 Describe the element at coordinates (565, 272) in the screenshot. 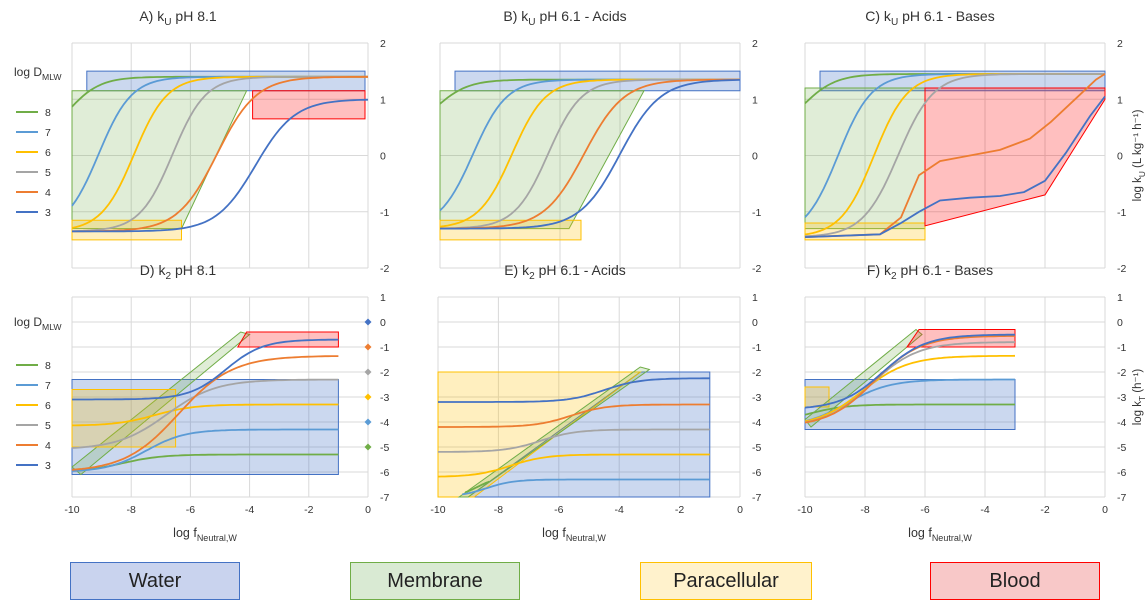

I see `chart-title: E) k2 pH 6.1 - Acids` at that location.